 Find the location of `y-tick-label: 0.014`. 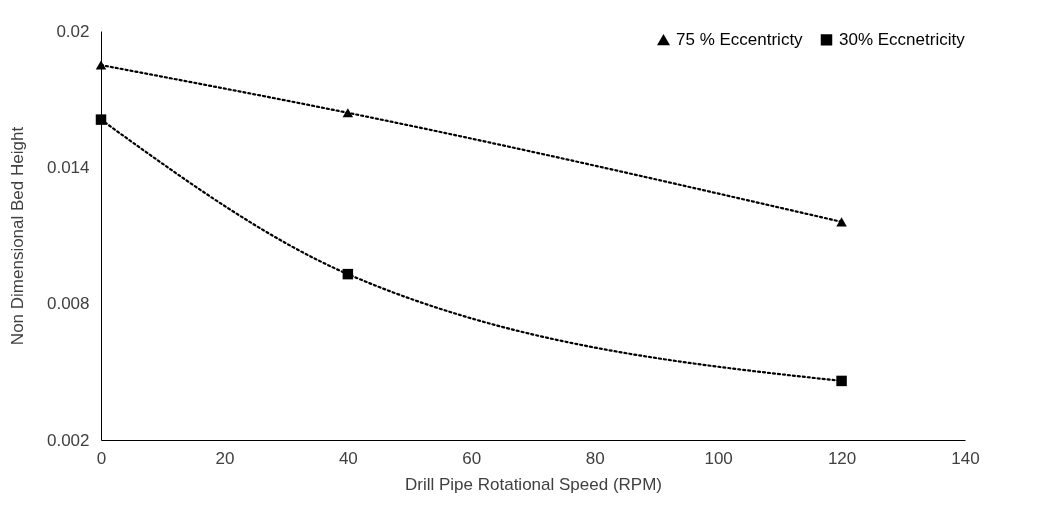

y-tick-label: 0.014 is located at coordinates (68, 167).